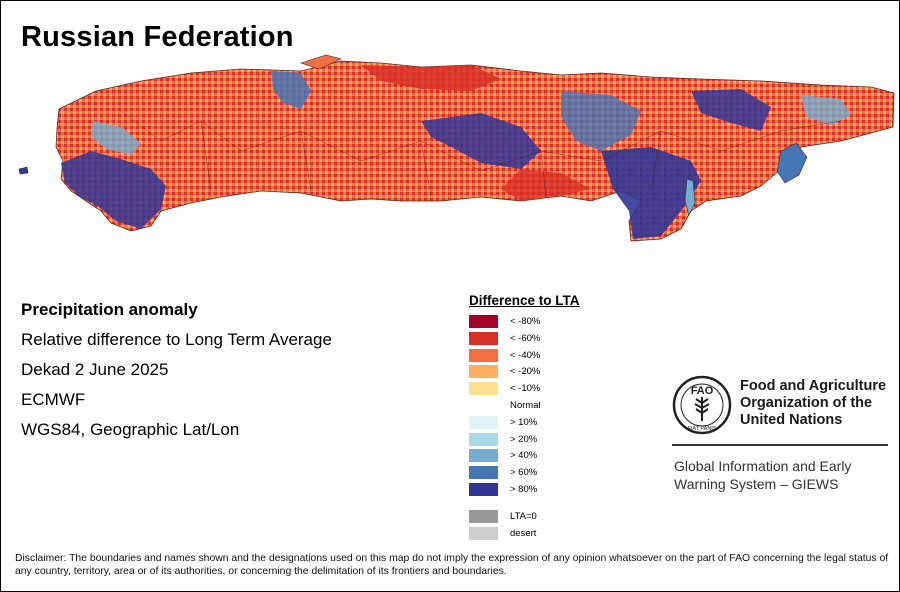 This screenshot has width=900, height=592. What do you see at coordinates (23, 170) in the screenshot?
I see `kaliningrad` at bounding box center [23, 170].